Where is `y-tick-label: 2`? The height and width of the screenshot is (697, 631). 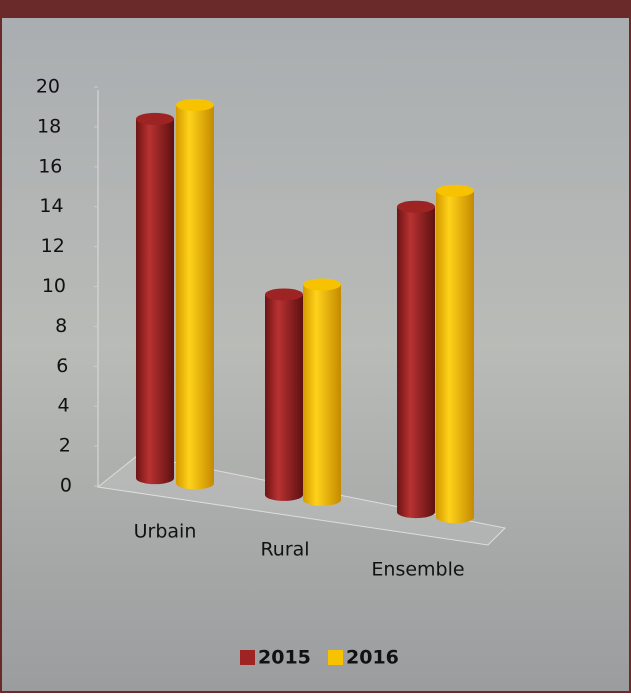 y-tick-label: 2 is located at coordinates (65, 446).